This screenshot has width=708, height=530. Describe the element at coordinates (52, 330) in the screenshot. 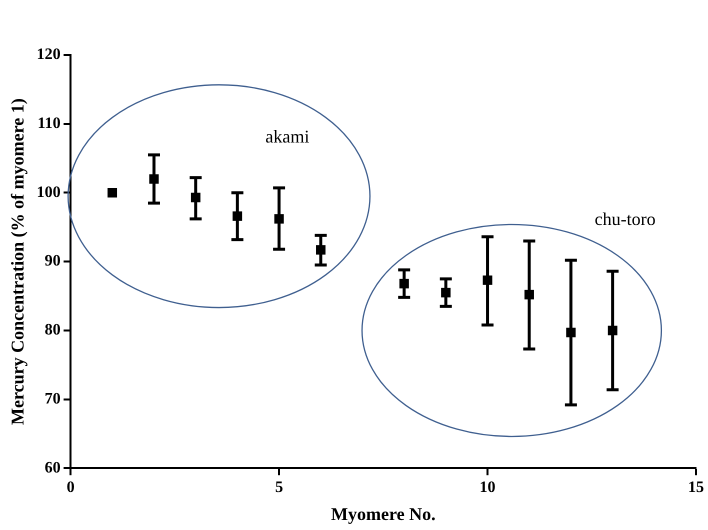

I see `y-tick-label: 80` at that location.